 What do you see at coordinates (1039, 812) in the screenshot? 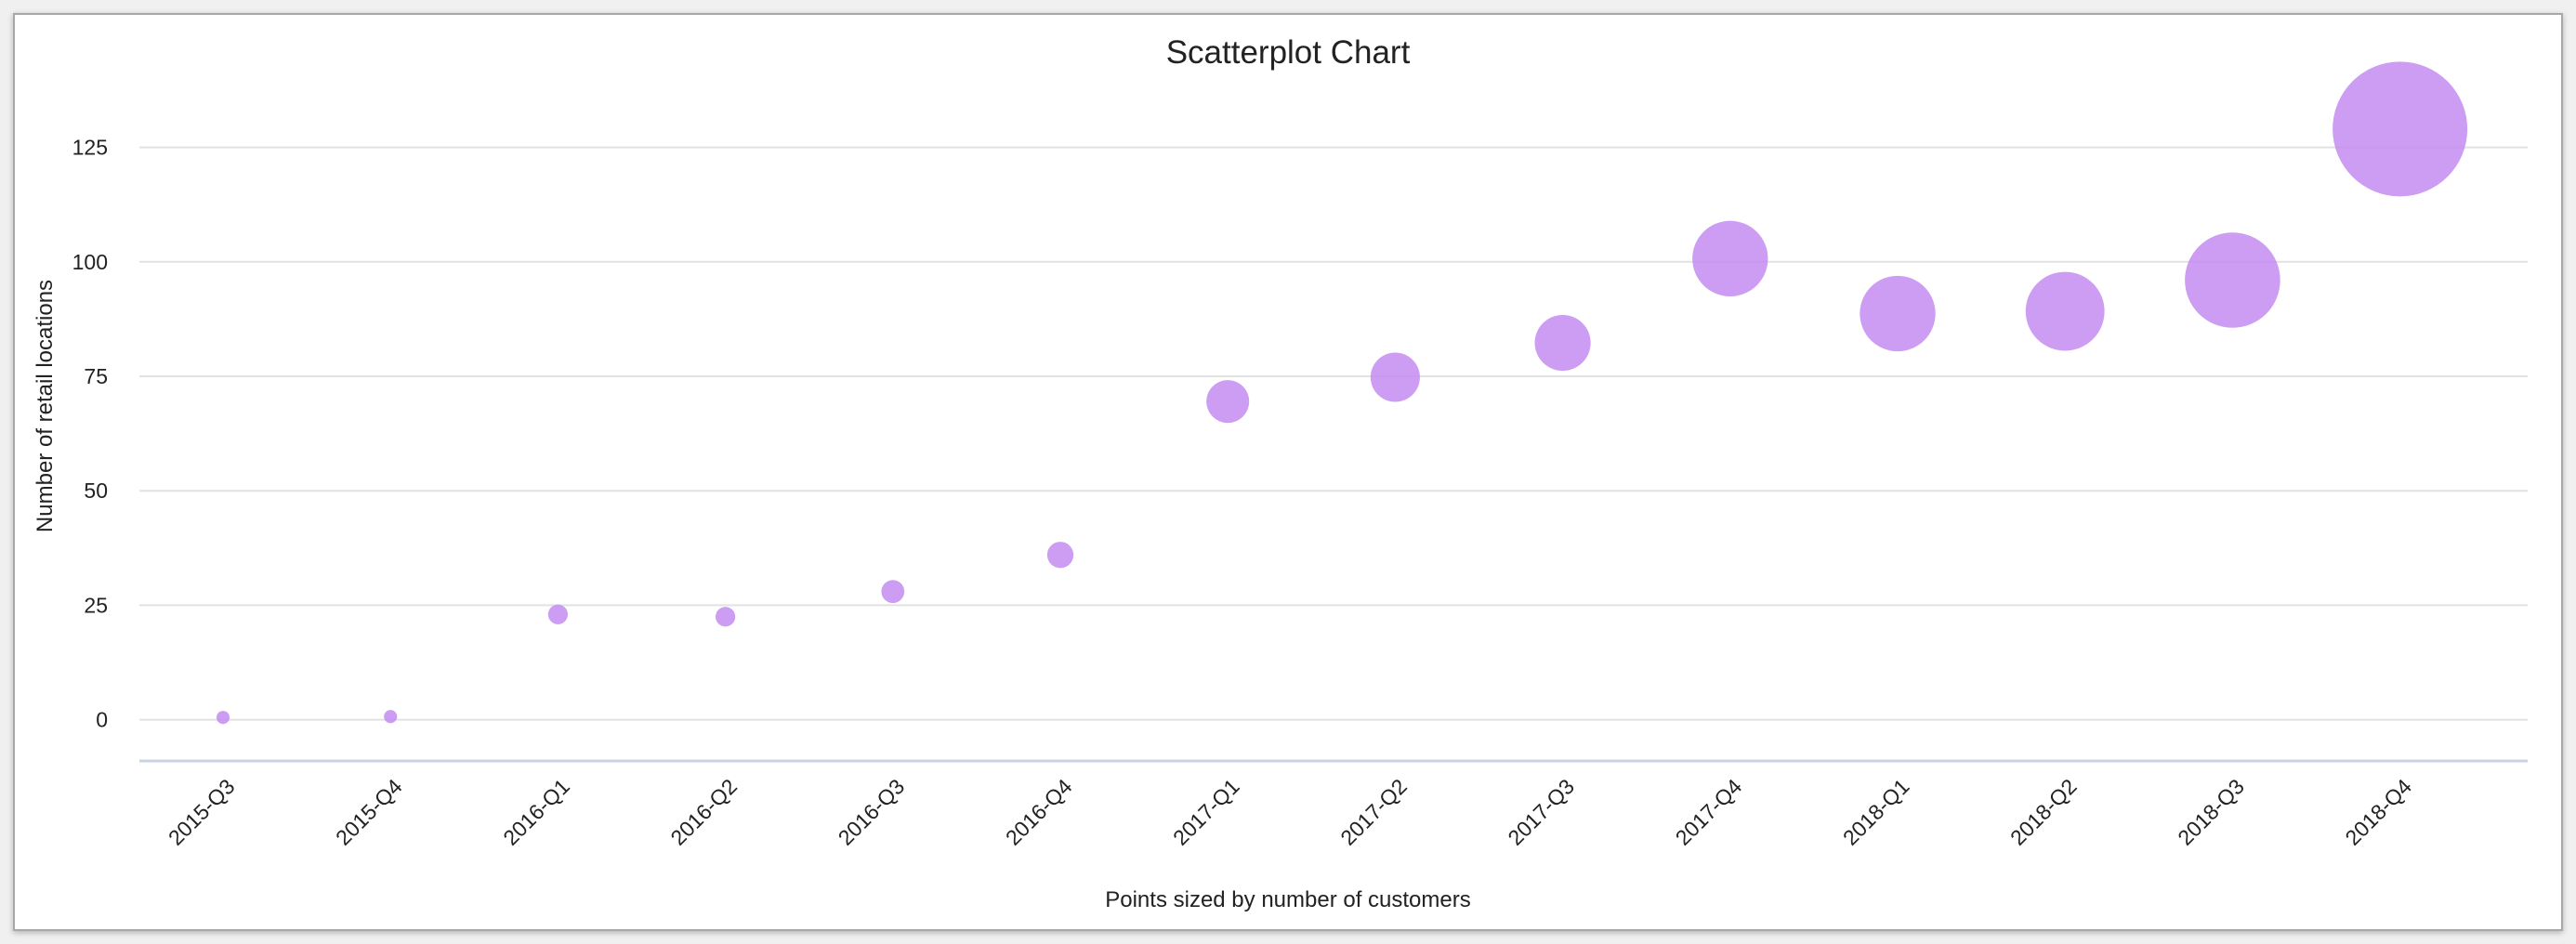
I see `x-tick-label: 2016-Q4` at bounding box center [1039, 812].